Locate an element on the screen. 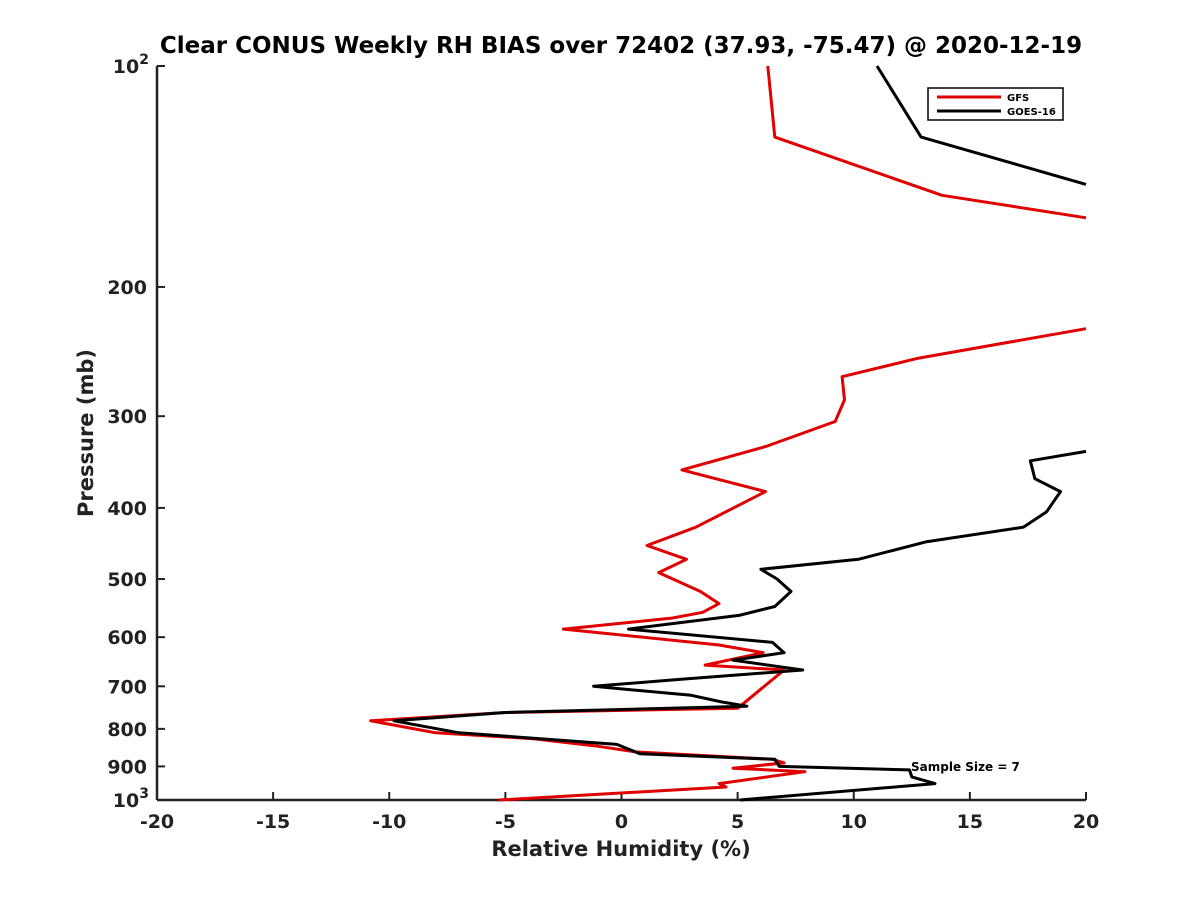  y-tick-label: 400 is located at coordinates (127, 509).